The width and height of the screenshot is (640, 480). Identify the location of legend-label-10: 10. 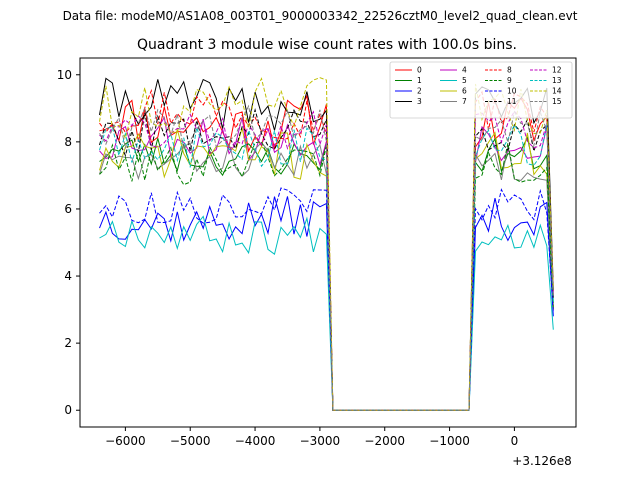
(512, 91).